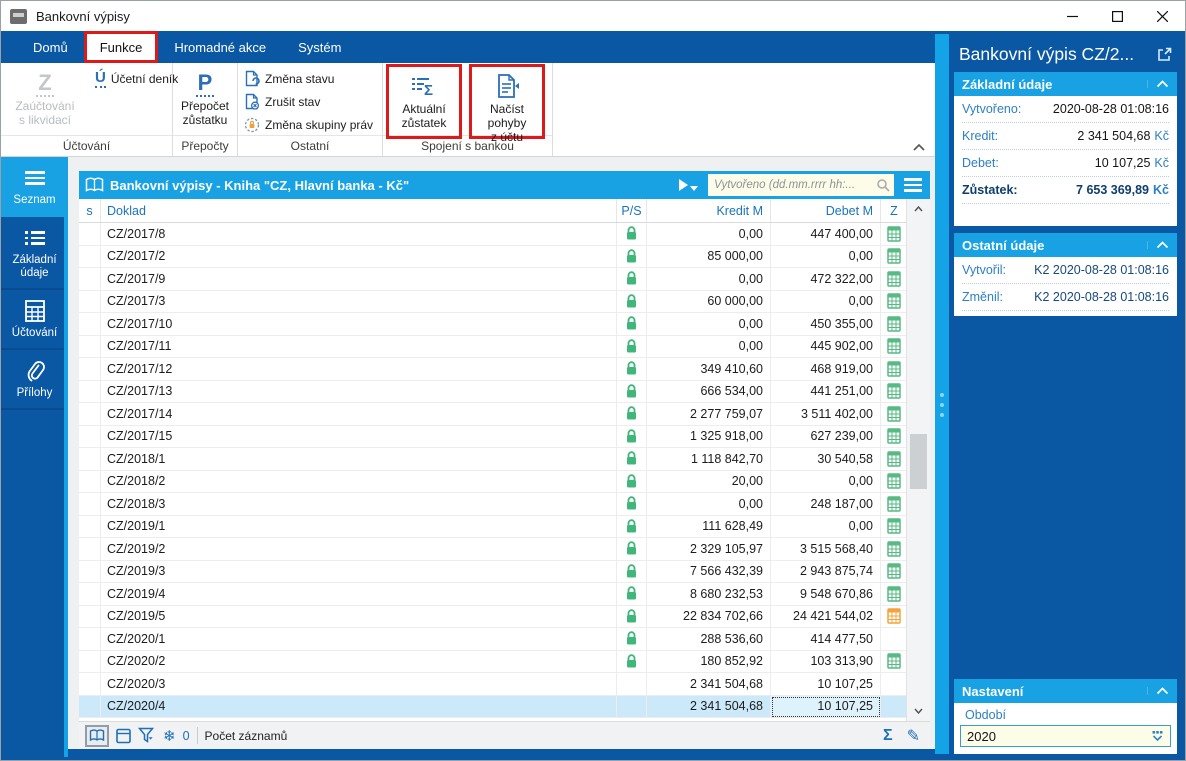  Describe the element at coordinates (359, 639) in the screenshot. I see `cell-doklad: CZ/2020/1` at that location.